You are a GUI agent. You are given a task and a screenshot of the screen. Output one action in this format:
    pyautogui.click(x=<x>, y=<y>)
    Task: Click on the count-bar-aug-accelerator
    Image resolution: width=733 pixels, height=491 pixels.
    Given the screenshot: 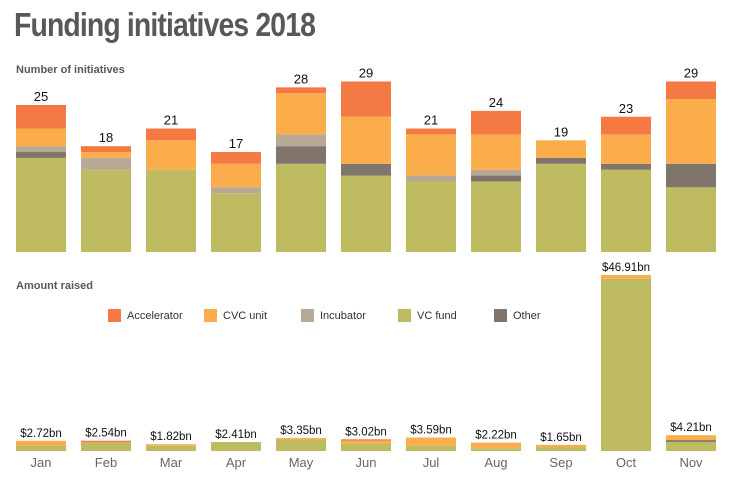 What is the action you would take?
    pyautogui.click(x=496, y=122)
    